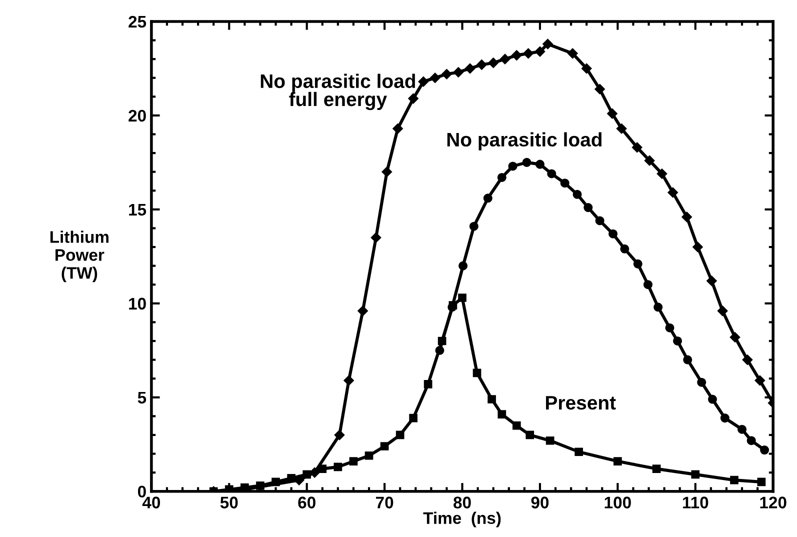  What do you see at coordinates (581, 403) in the screenshot?
I see `series-label: Present` at bounding box center [581, 403].